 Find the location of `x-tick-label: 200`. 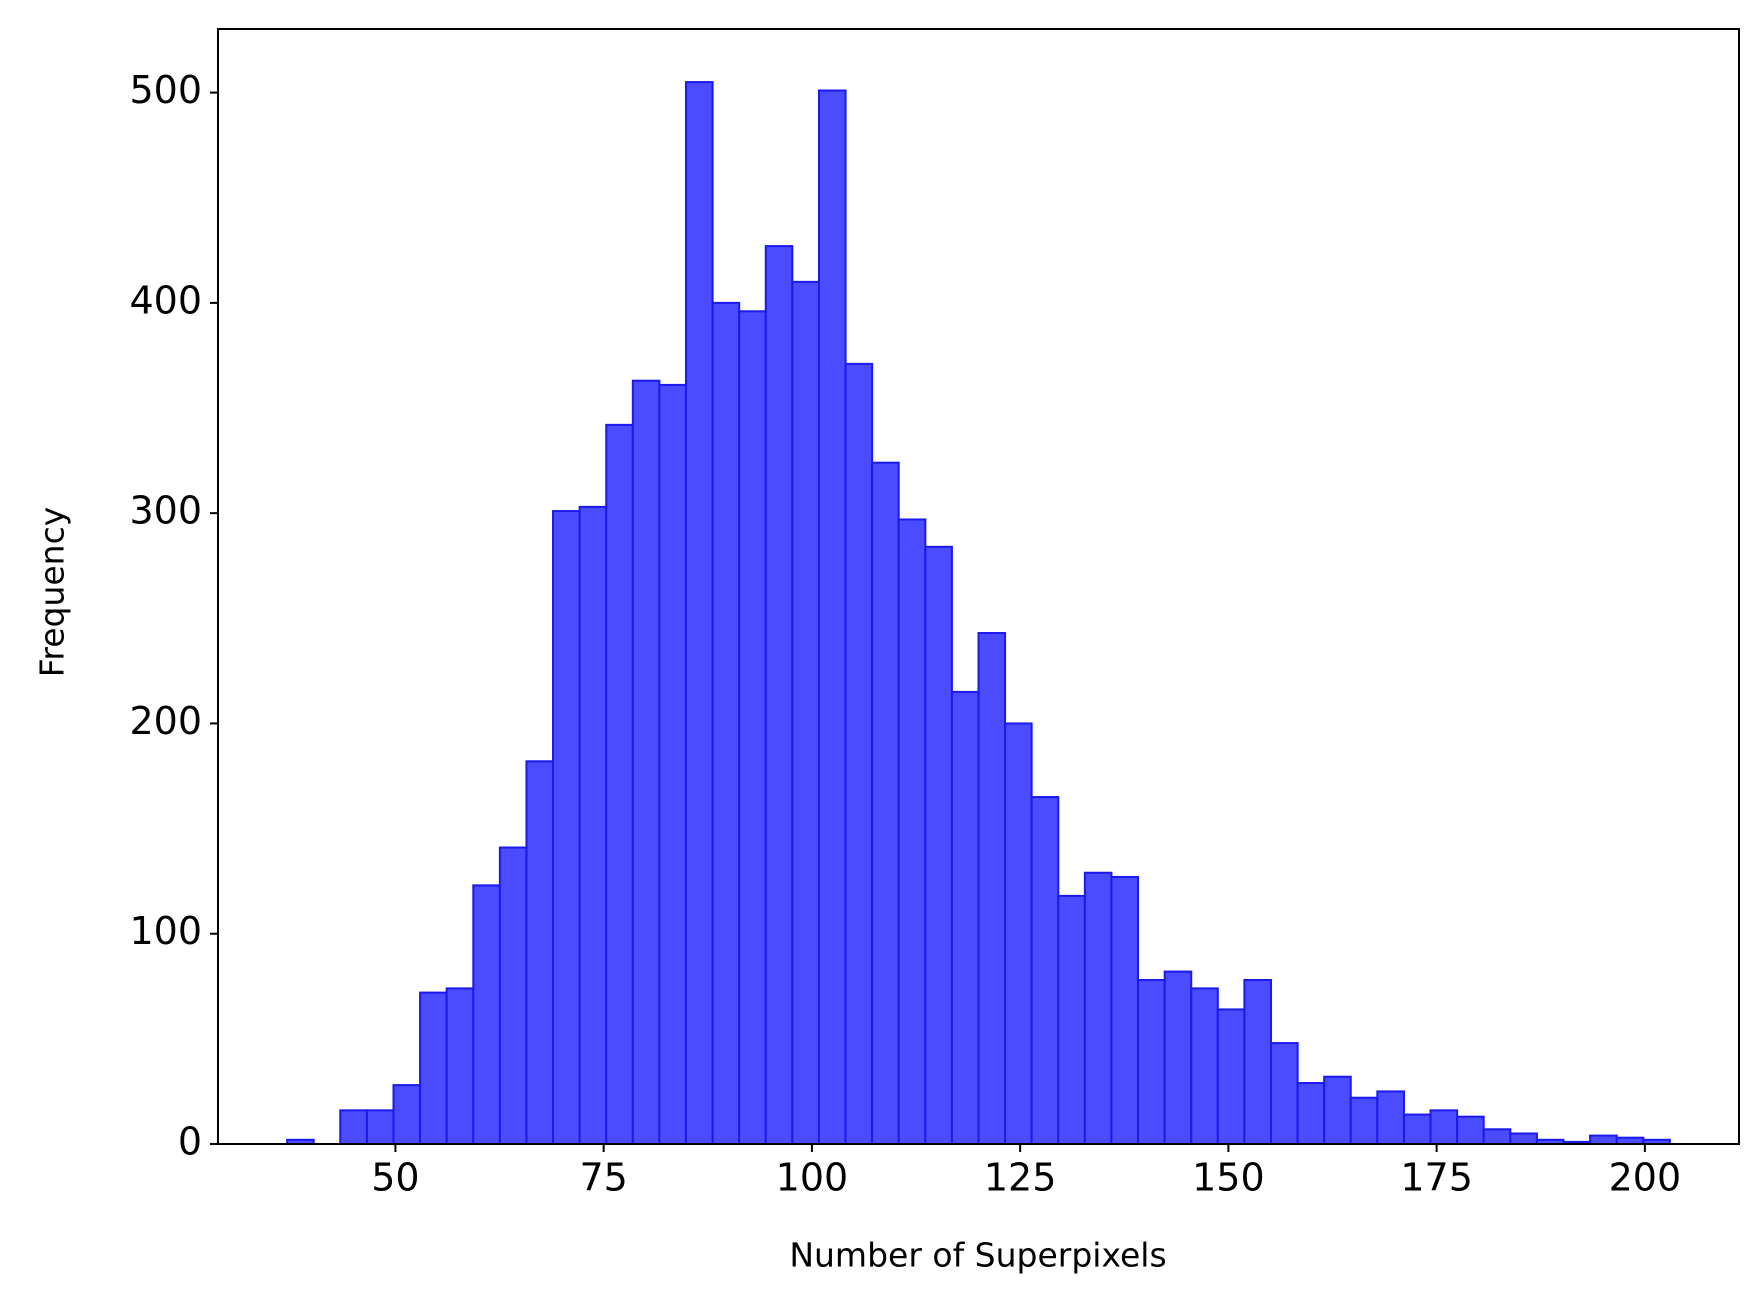

x-tick-label: 200 is located at coordinates (1645, 1178).